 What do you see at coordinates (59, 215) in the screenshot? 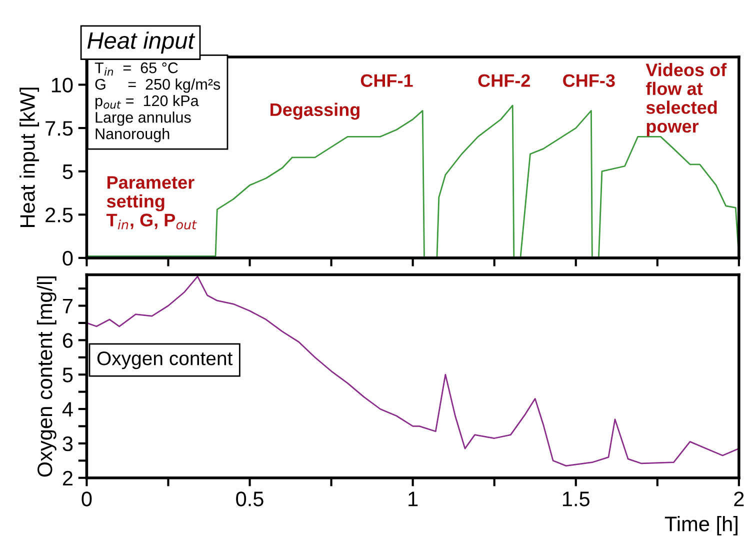
I see `y-tick-label: 2.5` at bounding box center [59, 215].